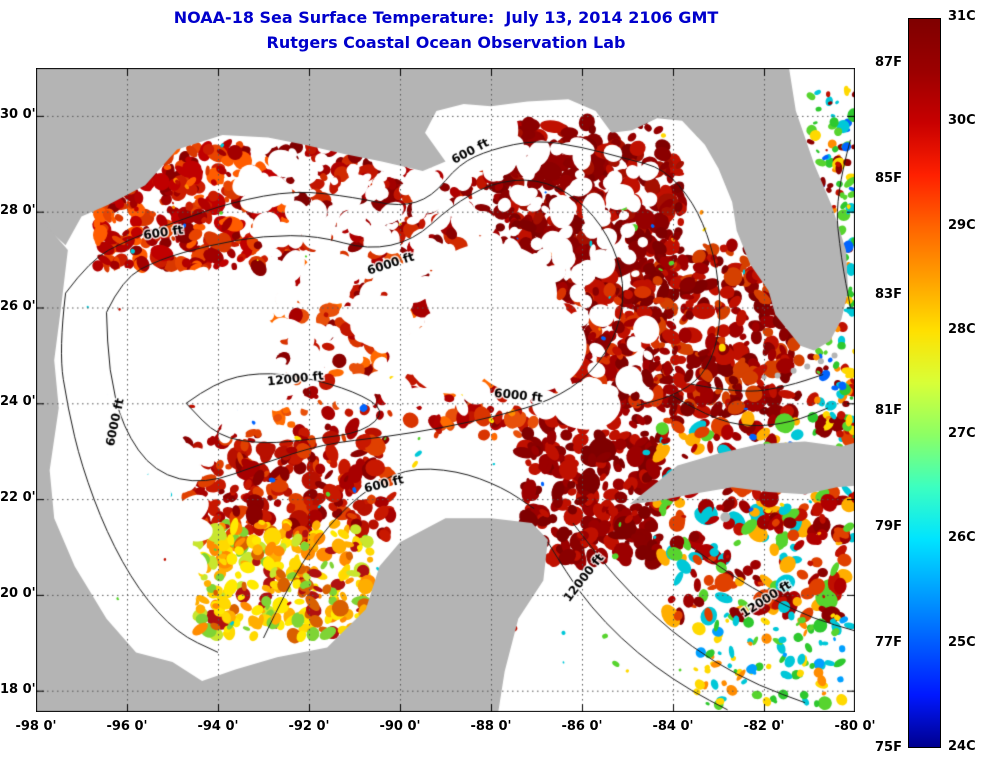 This screenshot has width=992, height=770. What do you see at coordinates (962, 121) in the screenshot?
I see `colorbar-celsius-label: 30C` at bounding box center [962, 121].